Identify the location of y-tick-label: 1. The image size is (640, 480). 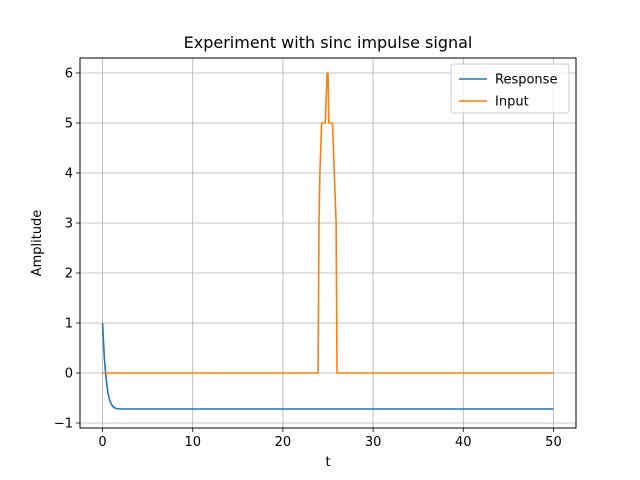
(69, 324).